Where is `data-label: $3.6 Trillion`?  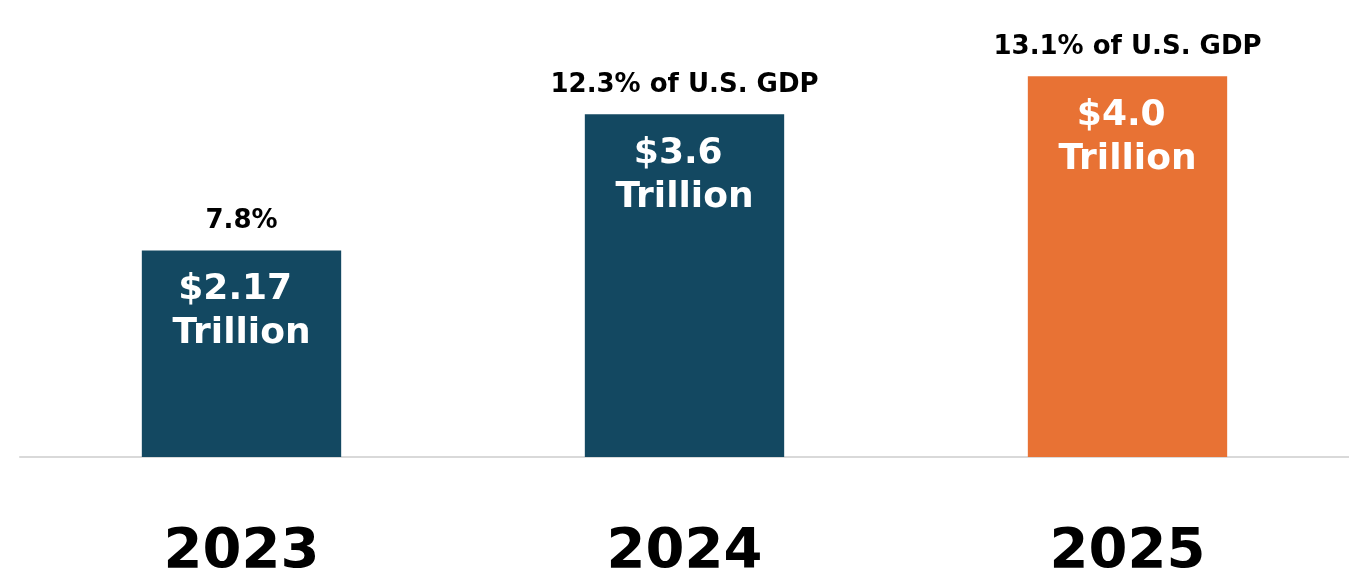 data-label: $3.6 Trillion is located at coordinates (684, 172).